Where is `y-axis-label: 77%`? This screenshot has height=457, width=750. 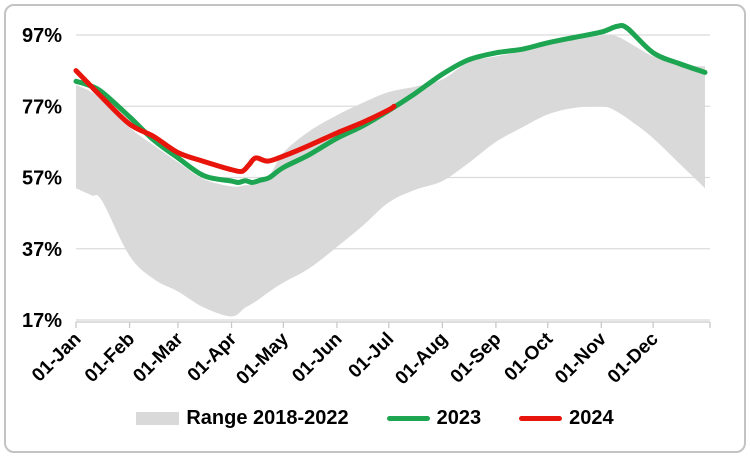
y-axis-label: 77% is located at coordinates (42, 107).